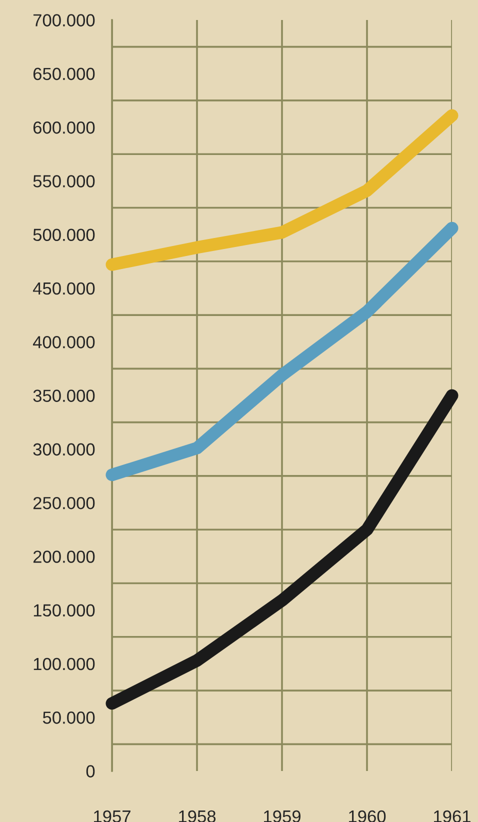 The width and height of the screenshot is (478, 822). Describe the element at coordinates (64, 610) in the screenshot. I see `y-tick-label: 150.000` at that location.